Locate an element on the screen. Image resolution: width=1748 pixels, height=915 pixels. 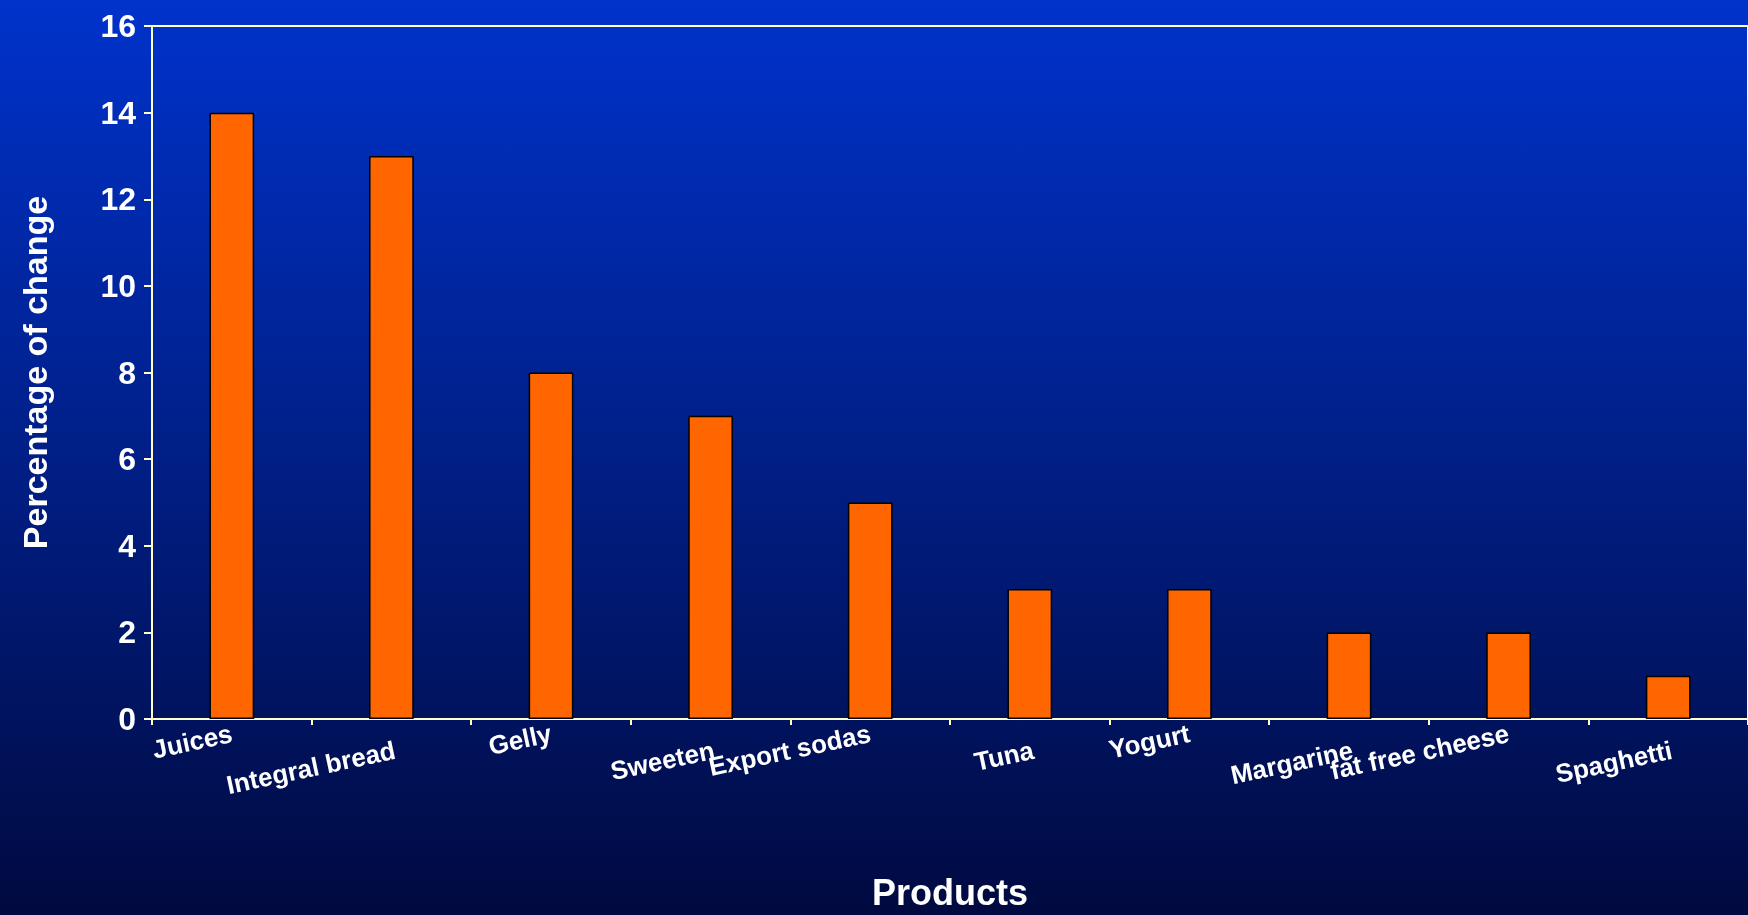
y-tick-label: 2 is located at coordinates (127, 632).